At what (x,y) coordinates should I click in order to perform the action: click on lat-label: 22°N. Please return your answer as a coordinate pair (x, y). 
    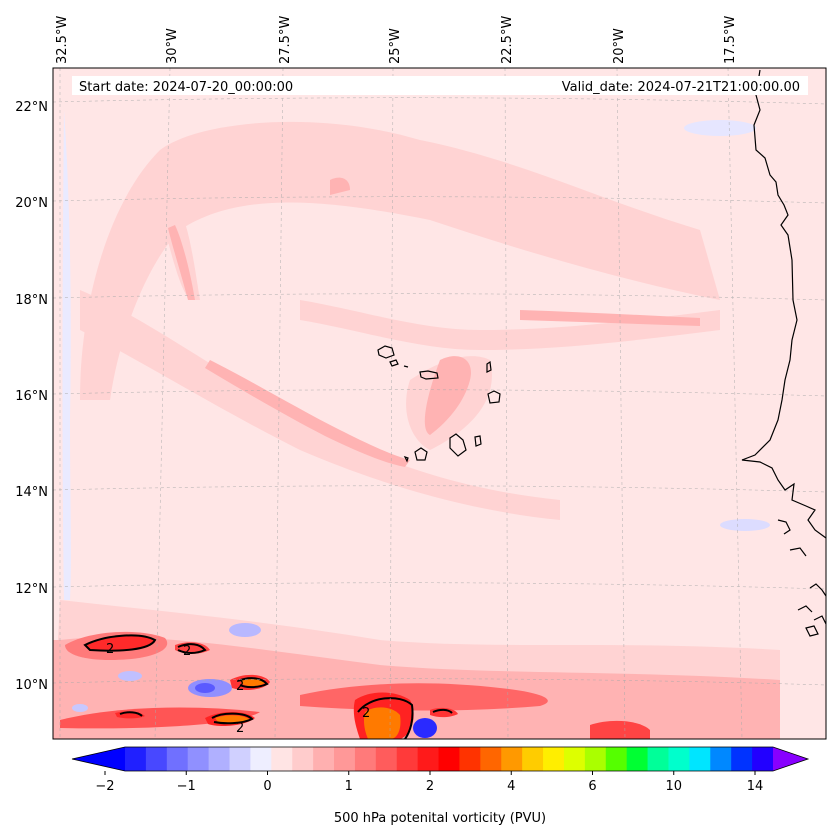
    Looking at the image, I should click on (31, 107).